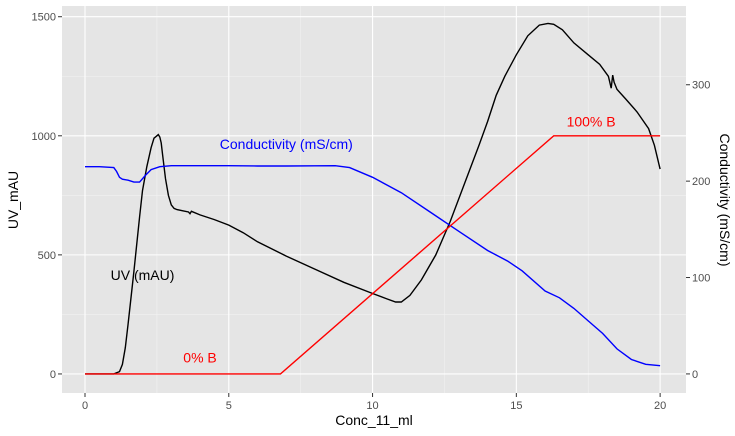 The width and height of the screenshot is (735, 436). What do you see at coordinates (85, 406) in the screenshot?
I see `x-tick-label: 0` at bounding box center [85, 406].